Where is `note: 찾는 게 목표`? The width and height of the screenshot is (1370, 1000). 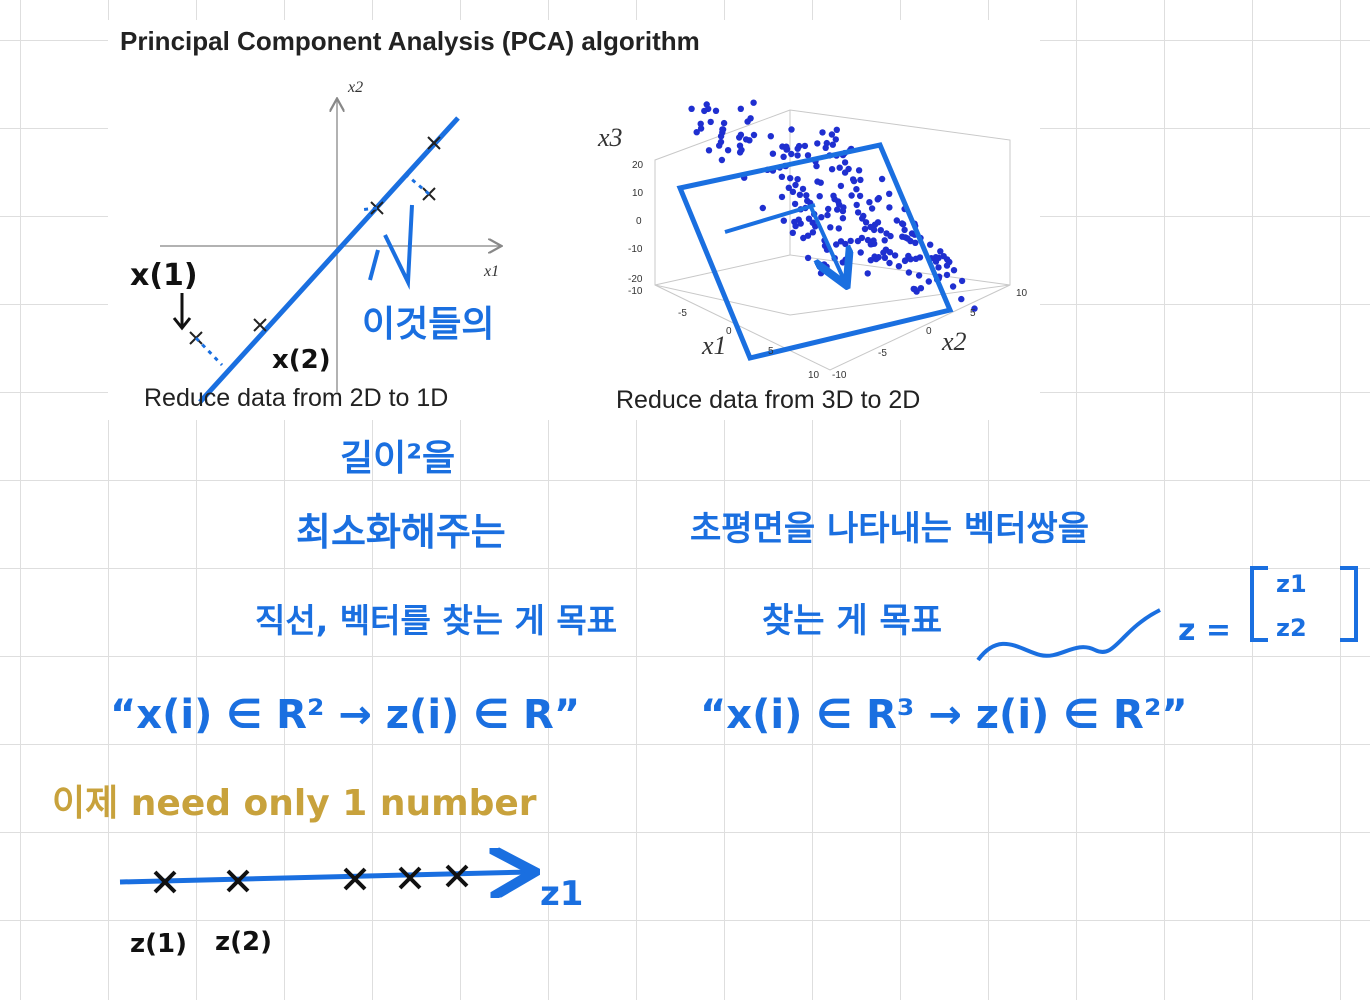
note: 찾는 게 목표 is located at coordinates (852, 621).